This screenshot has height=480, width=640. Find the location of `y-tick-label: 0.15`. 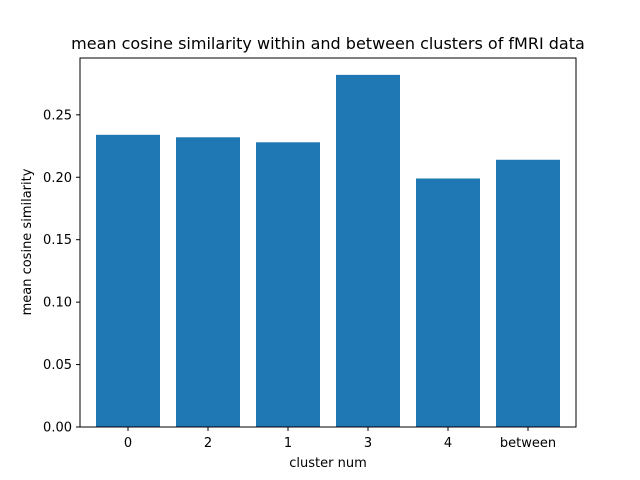

y-tick-label: 0.15 is located at coordinates (57, 240).